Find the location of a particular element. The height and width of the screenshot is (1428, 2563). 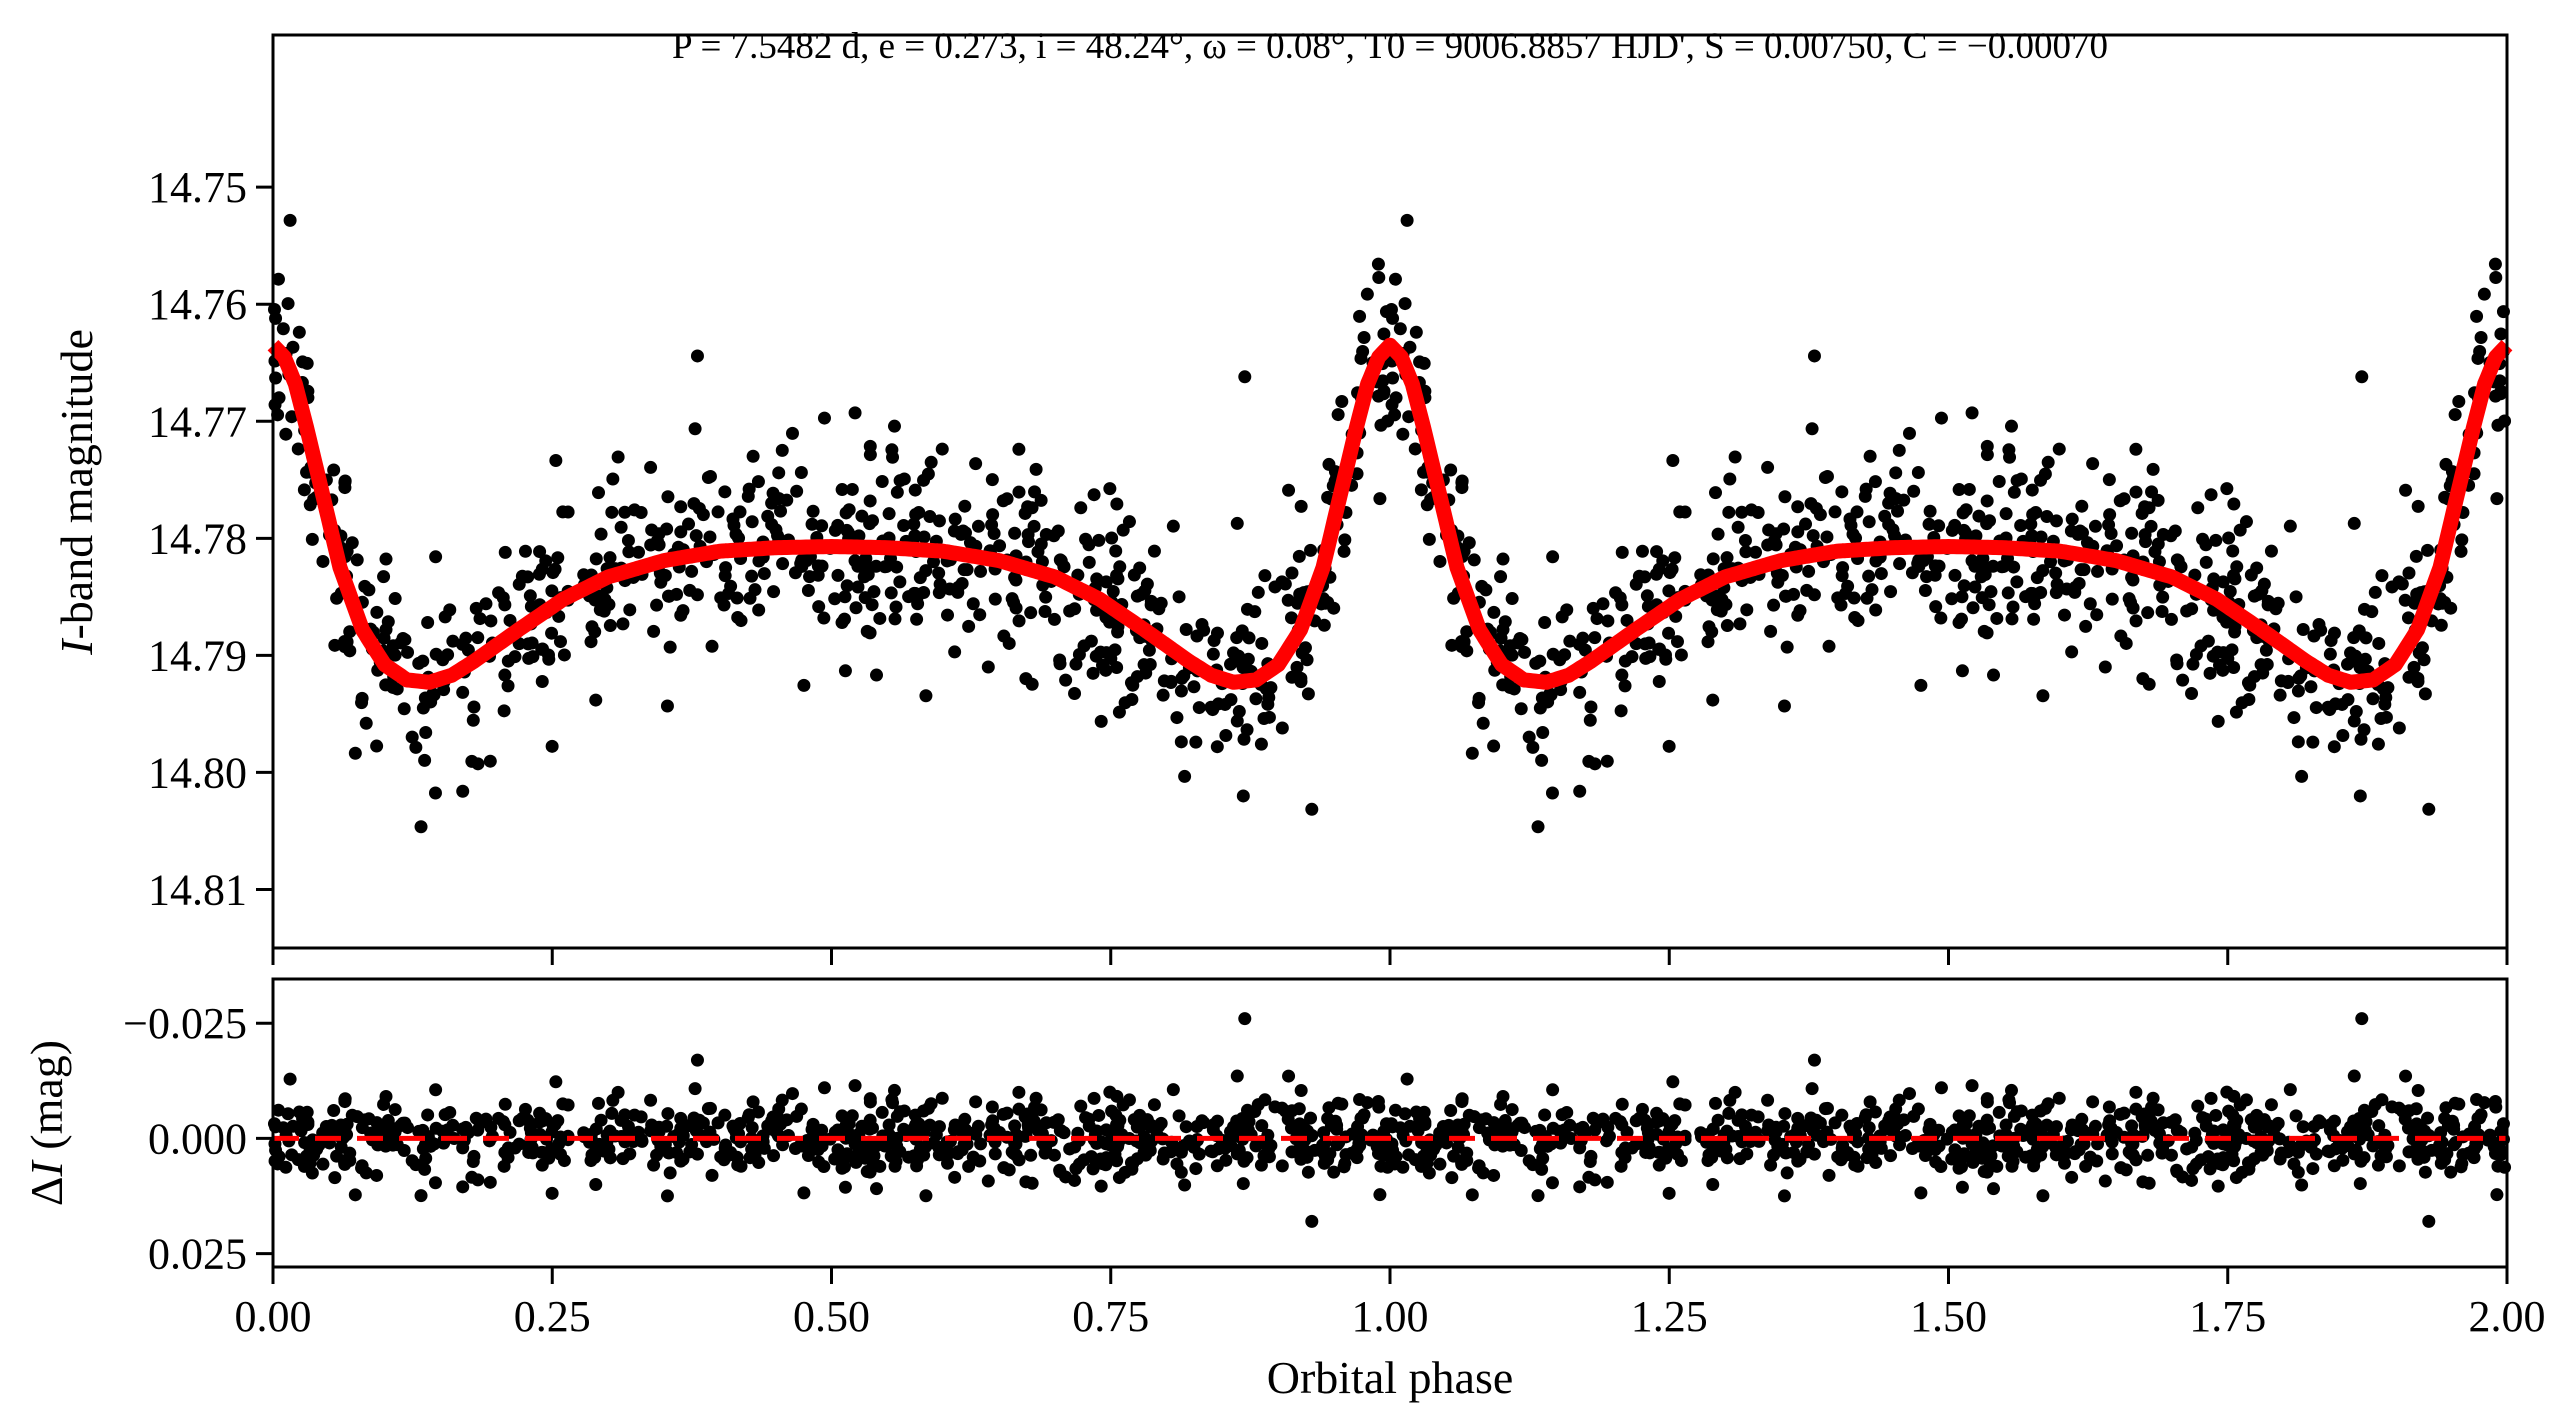

top-y-ticks: 14.75 14.76 14.77 14.78 14.79 14.80 14.81 is located at coordinates (210, 538).